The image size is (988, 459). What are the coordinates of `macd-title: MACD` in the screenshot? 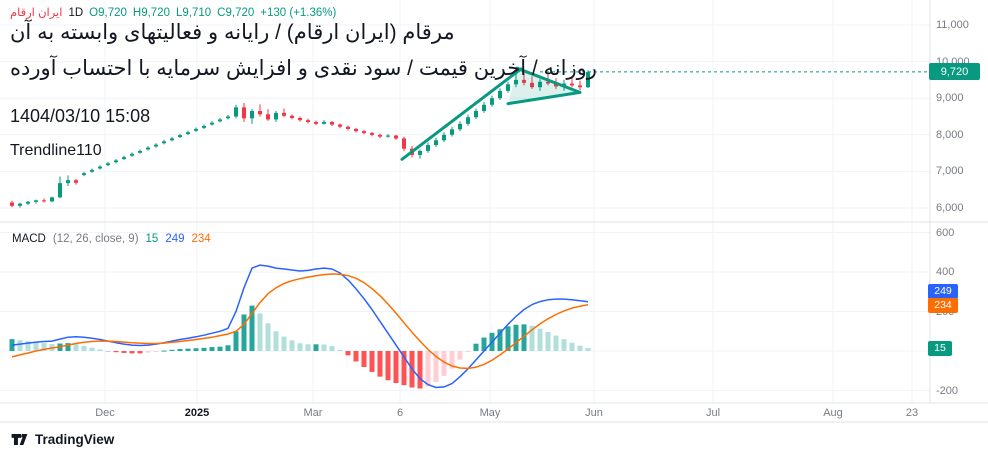 It's located at (29, 239).